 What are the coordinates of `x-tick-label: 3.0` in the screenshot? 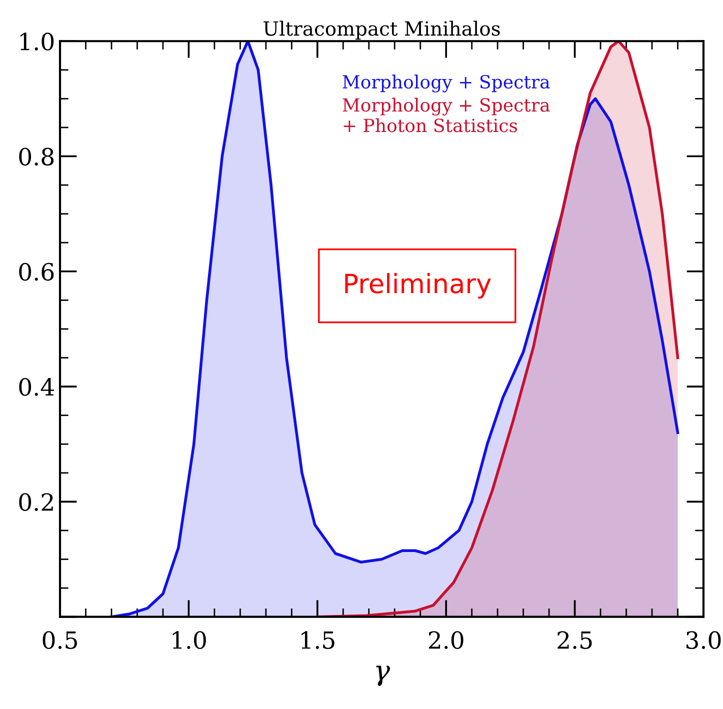 It's located at (703, 640).